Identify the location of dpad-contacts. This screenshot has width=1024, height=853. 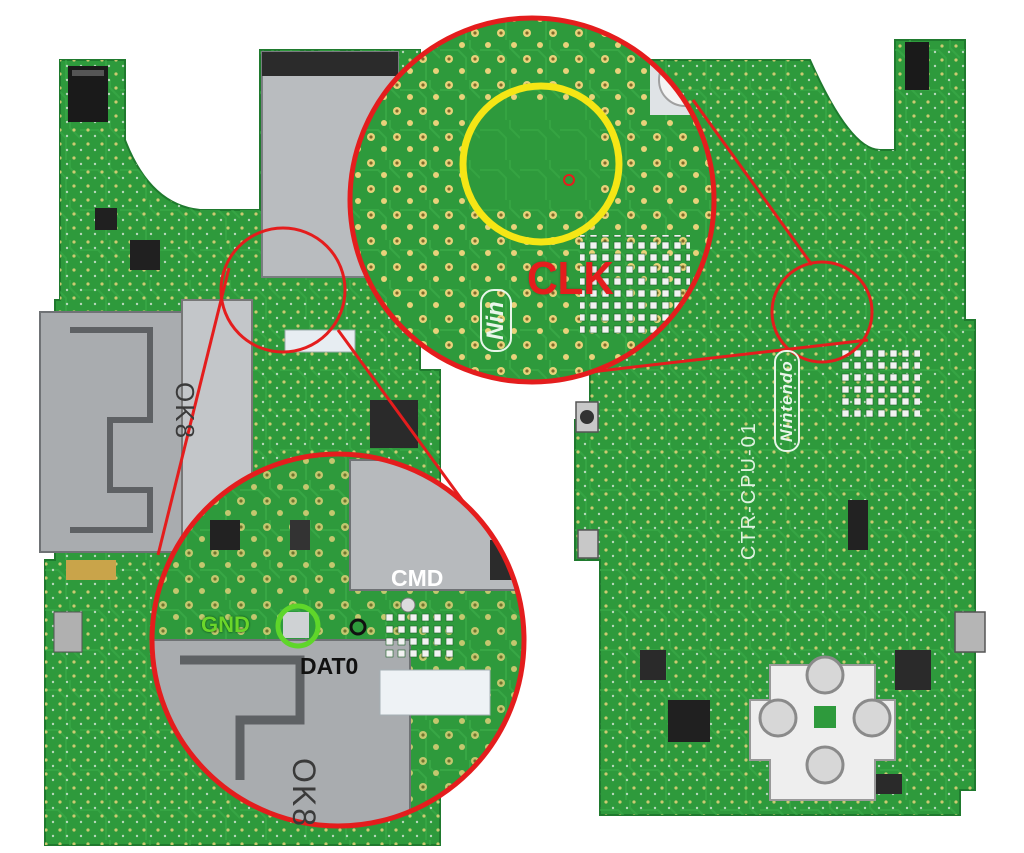
(822, 728).